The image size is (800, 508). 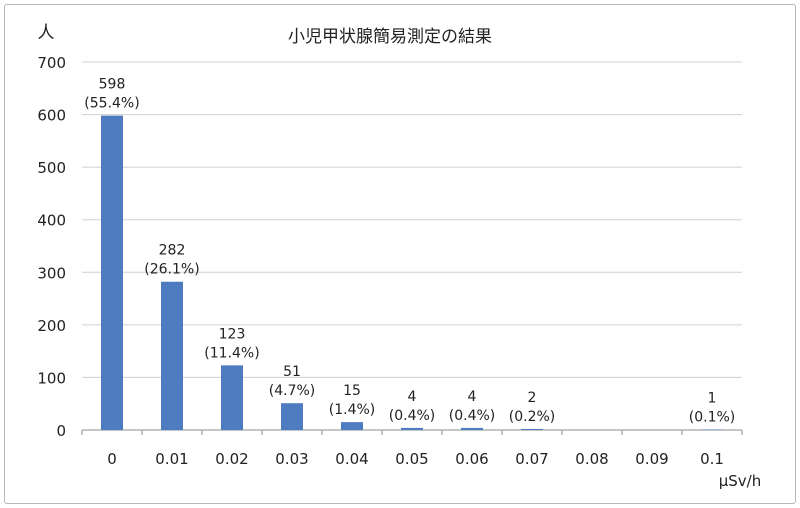 What do you see at coordinates (51, 247) in the screenshot?
I see `y-tick-labels: 0 100 200 300 400 500 600 700` at bounding box center [51, 247].